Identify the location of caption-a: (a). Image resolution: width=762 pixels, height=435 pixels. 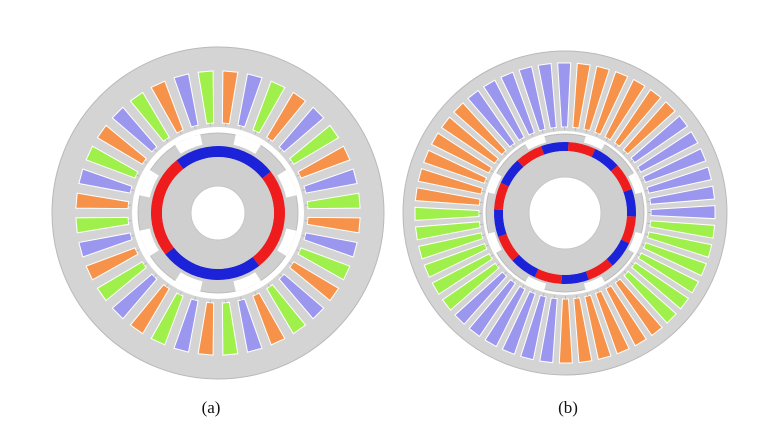
(211, 407).